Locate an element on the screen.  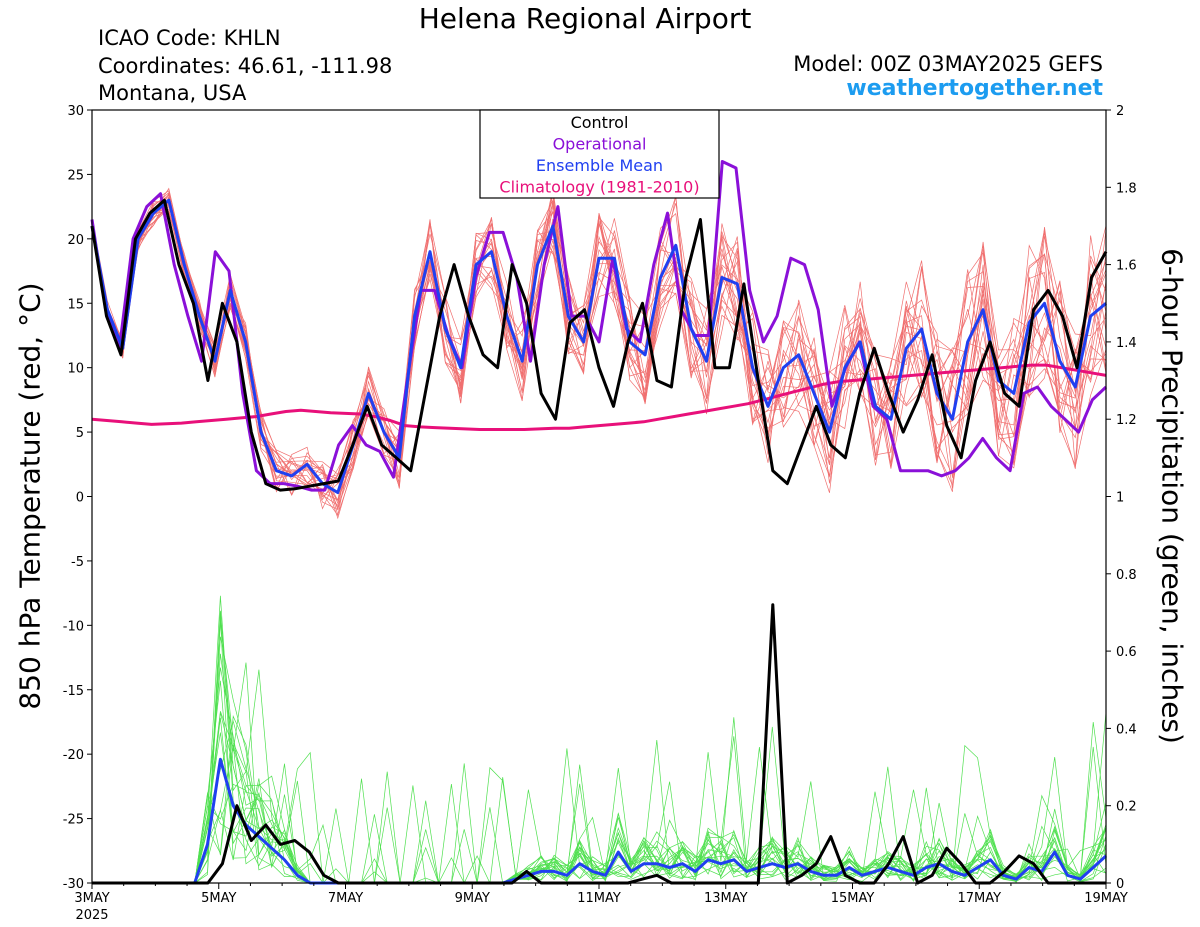
y-right-tick-label: 0.2 is located at coordinates (1126, 807).